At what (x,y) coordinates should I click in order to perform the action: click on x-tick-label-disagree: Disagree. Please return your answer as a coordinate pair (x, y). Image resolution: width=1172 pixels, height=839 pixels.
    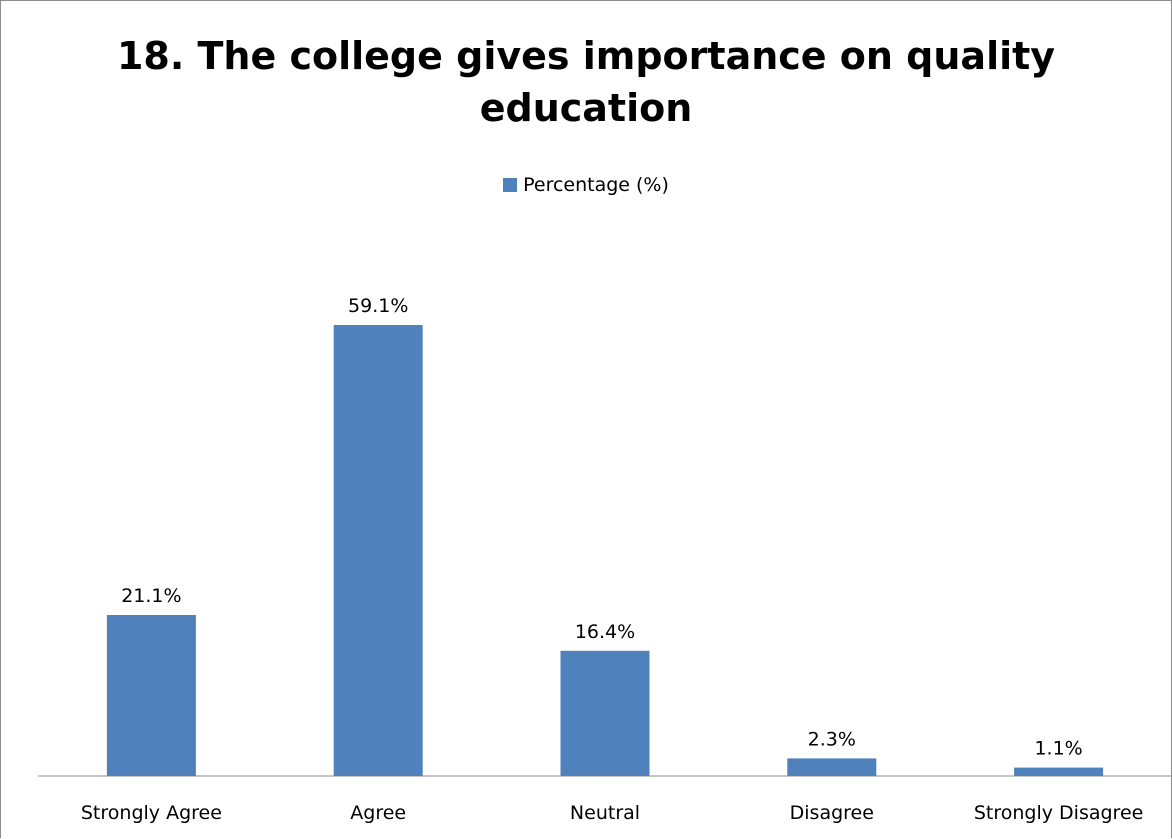
    Looking at the image, I should click on (832, 813).